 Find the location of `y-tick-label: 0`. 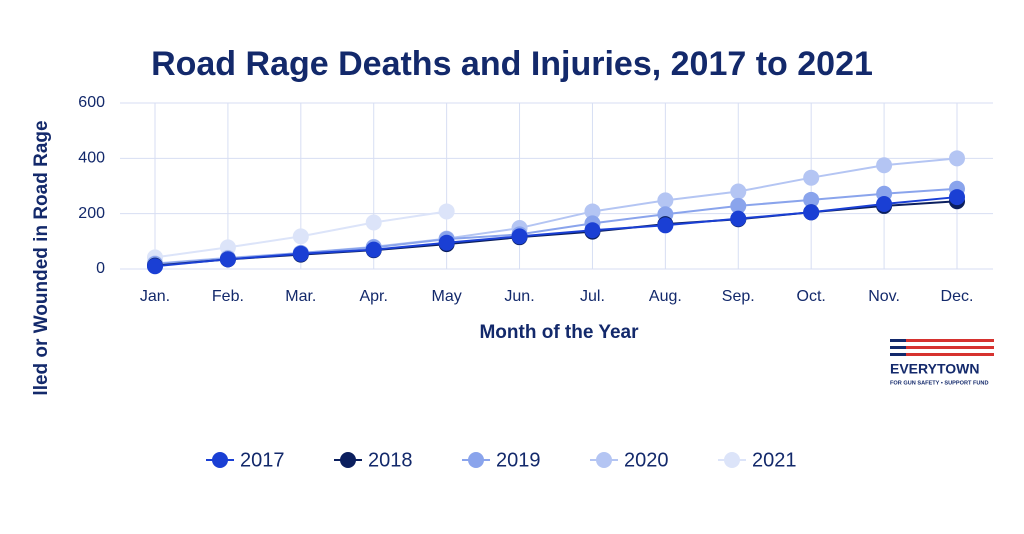

y-tick-label: 0 is located at coordinates (100, 268).